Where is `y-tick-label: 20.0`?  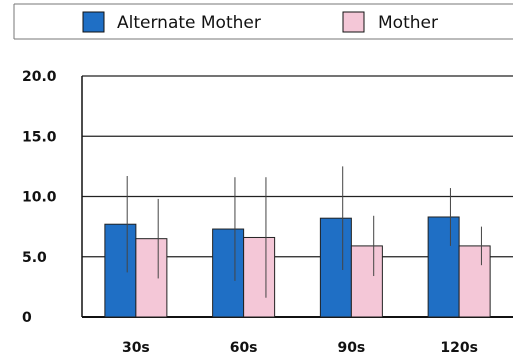 y-tick-label: 20.0 is located at coordinates (39, 77).